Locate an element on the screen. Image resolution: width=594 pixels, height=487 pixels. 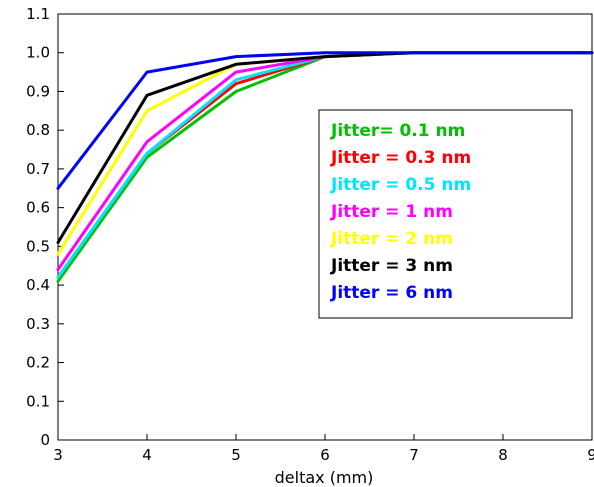
x-axis-label: deltax (mm) is located at coordinates (324, 477).